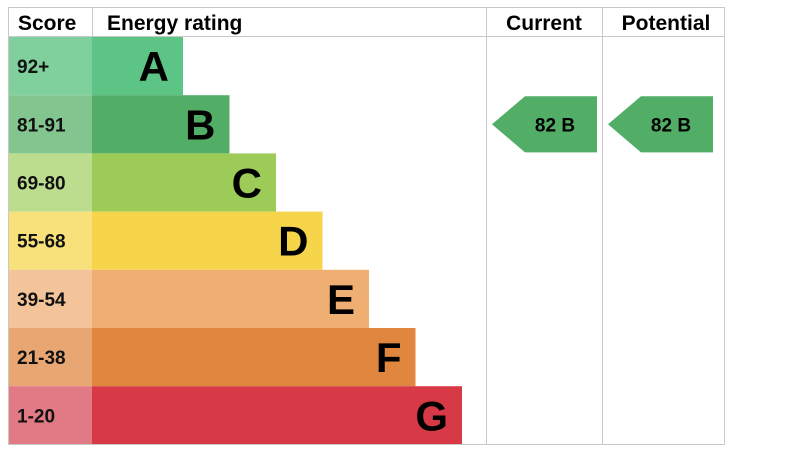 The image size is (804, 456). I want to click on header-row: Score Energy rating Current Potential, so click(364, 23).